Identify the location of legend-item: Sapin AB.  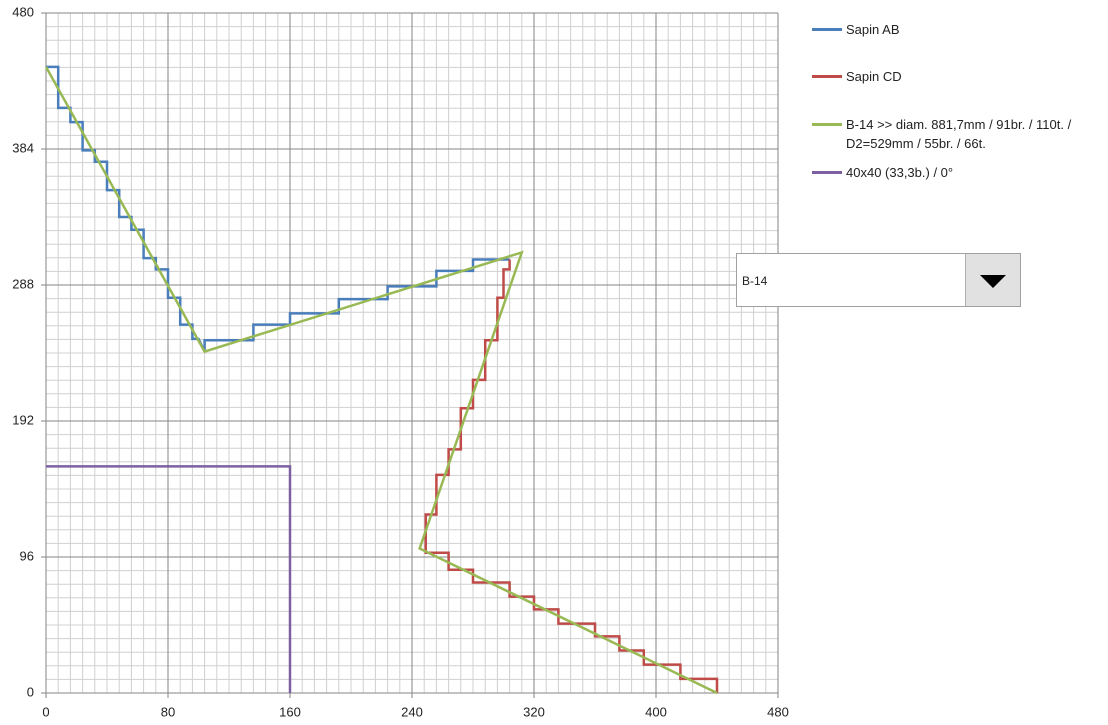
(957, 29).